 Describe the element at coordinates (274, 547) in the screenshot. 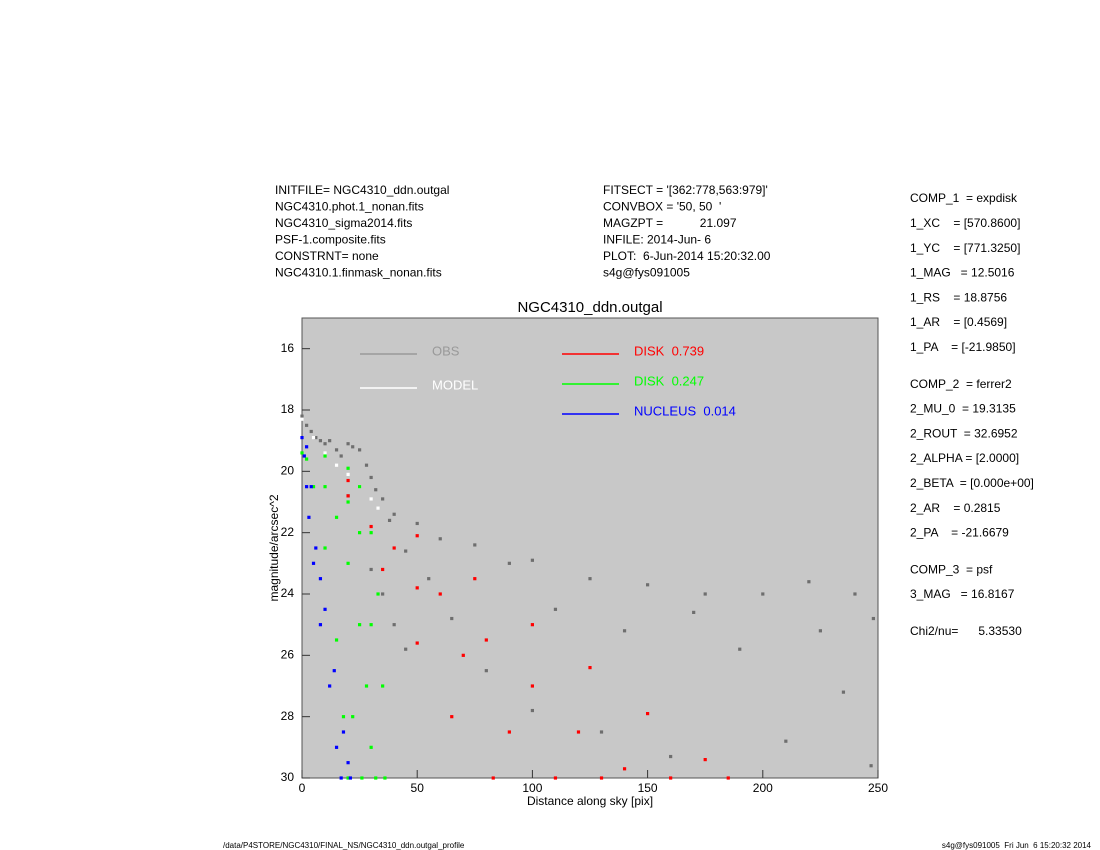

I see `y-axis-label: magnitude/arcsec^2` at that location.